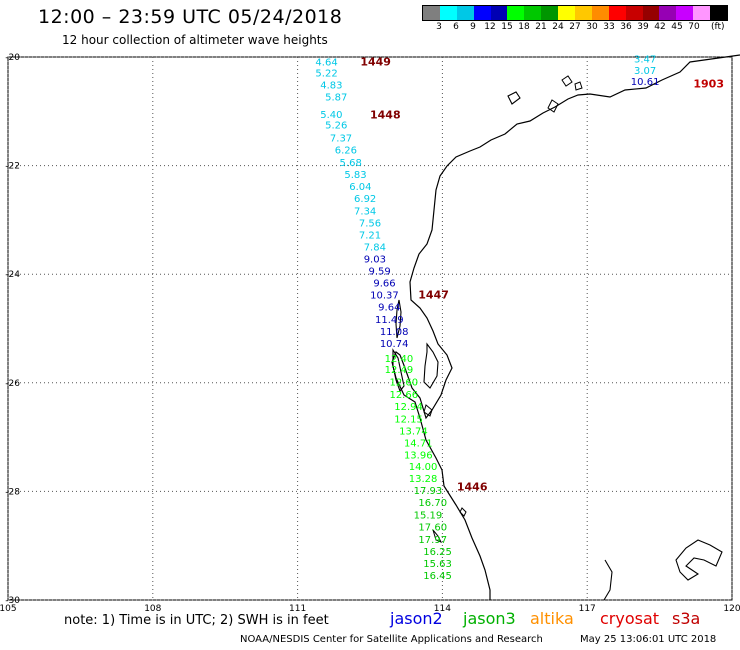 The image size is (740, 650). What do you see at coordinates (432, 527) in the screenshot?
I see `wave-height-value: 17.60` at bounding box center [432, 527].